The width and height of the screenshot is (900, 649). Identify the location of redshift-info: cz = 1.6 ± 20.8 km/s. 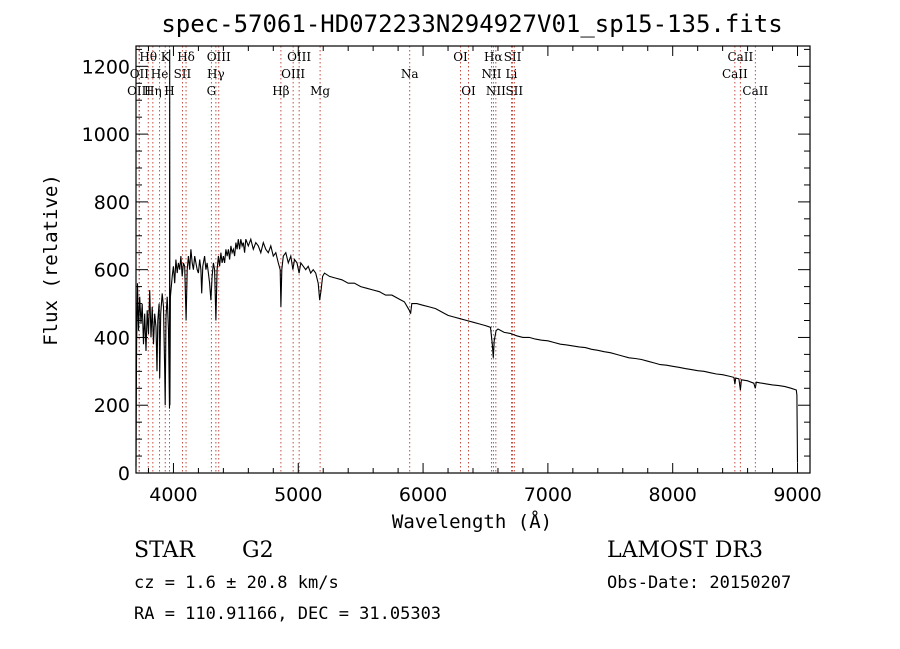
(236, 583).